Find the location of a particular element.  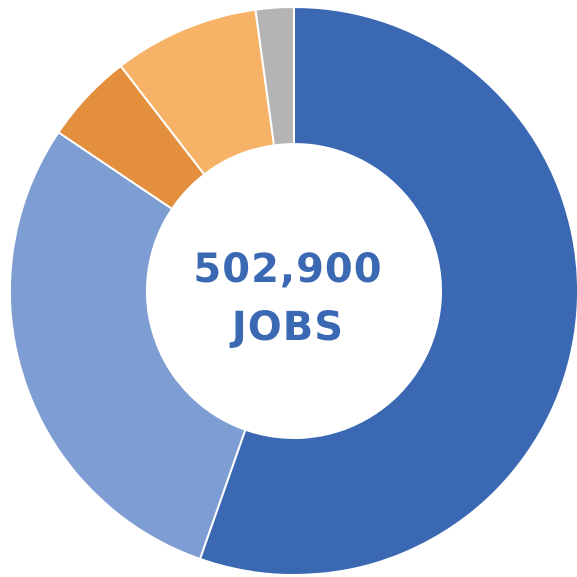

total-jobs-unit: JOBS is located at coordinates (288, 327).